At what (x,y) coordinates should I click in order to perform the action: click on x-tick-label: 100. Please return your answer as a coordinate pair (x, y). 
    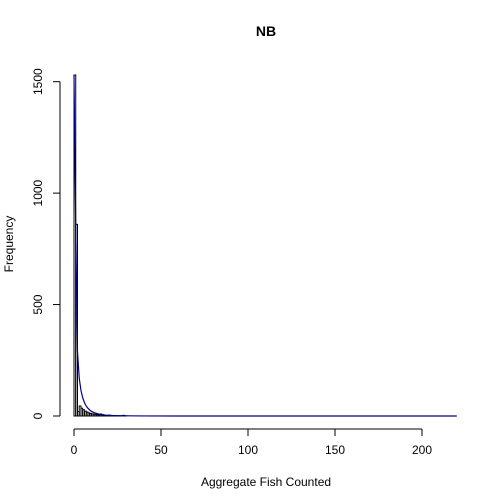
    Looking at the image, I should click on (248, 450).